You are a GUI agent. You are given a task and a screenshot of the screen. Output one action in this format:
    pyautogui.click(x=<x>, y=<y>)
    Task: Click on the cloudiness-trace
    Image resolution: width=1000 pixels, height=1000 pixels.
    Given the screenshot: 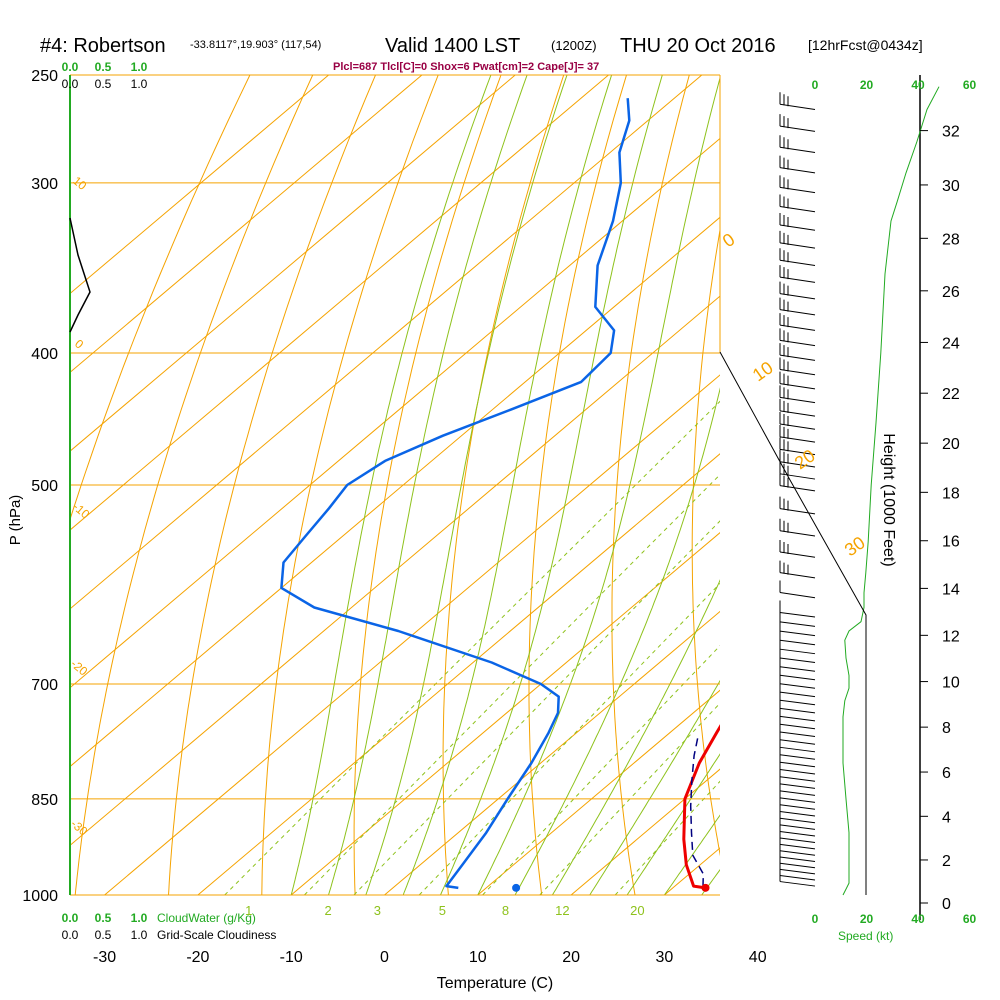 What is the action you would take?
    pyautogui.click(x=80, y=275)
    